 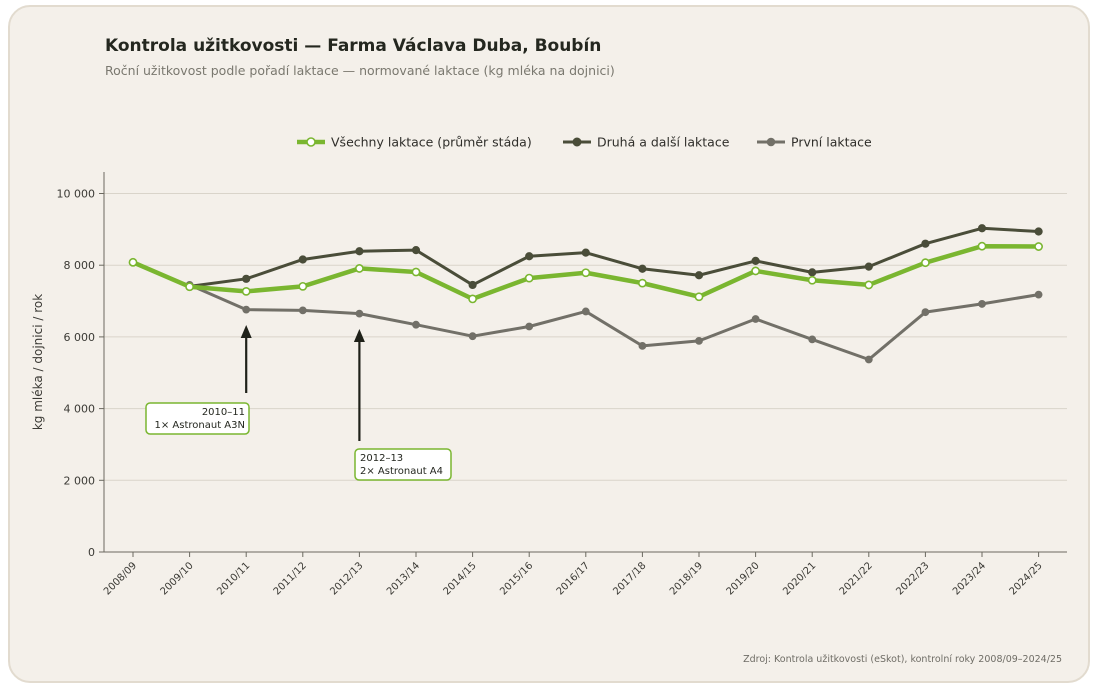 I want to click on legend-marker-first, so click(x=771, y=142).